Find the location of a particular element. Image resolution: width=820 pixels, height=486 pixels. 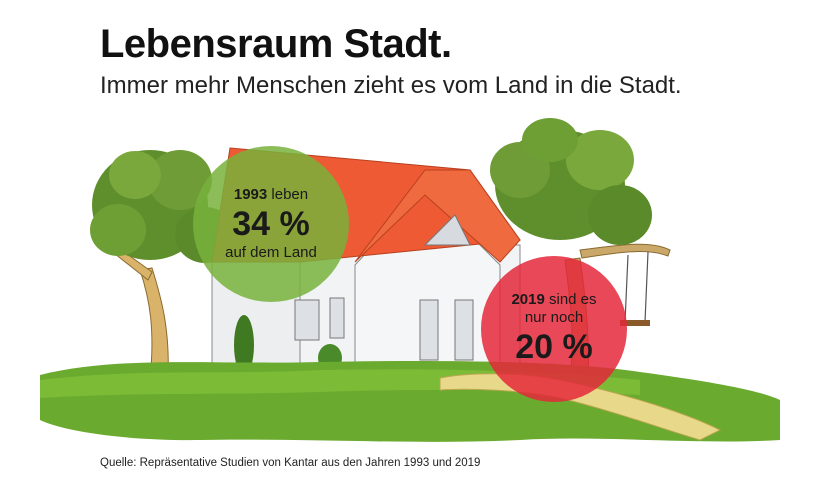

stat-bubble-2019: 2019 sind es nur noch 20 % is located at coordinates (554, 329).